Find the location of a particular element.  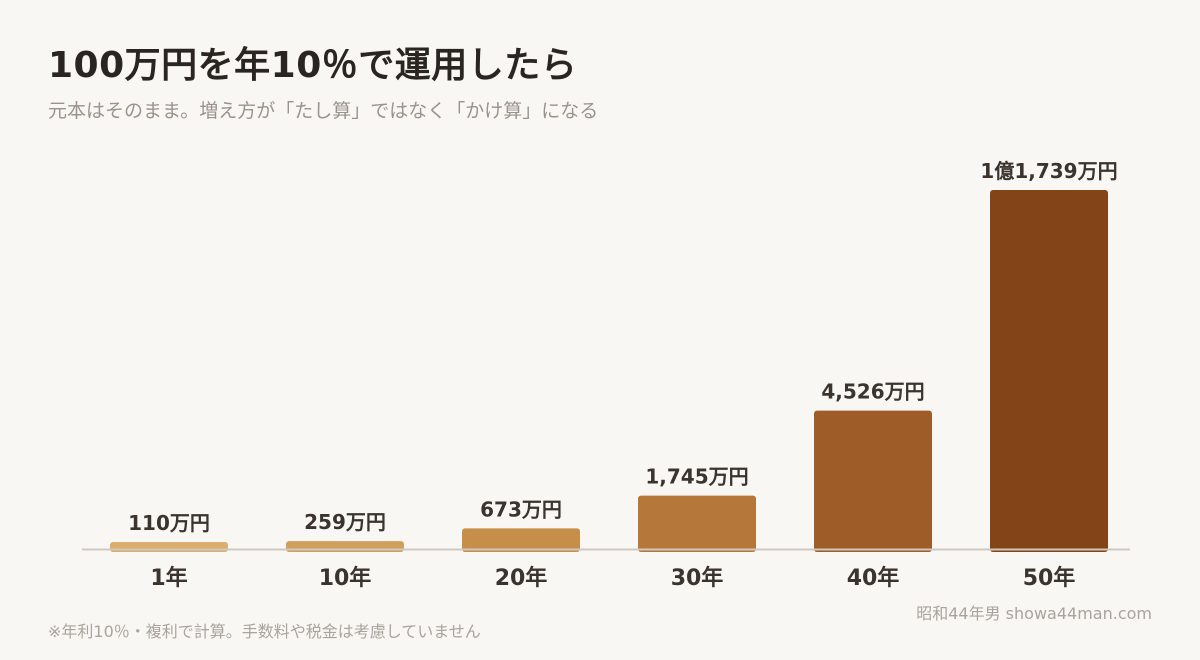

data-label: 1,745万円 is located at coordinates (696, 477).